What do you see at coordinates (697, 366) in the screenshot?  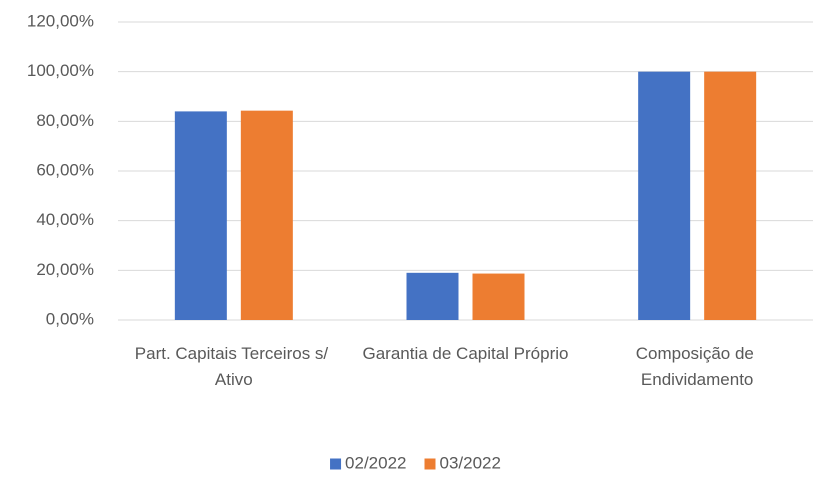 I see `x-tick-label: Composição de Endividamento` at bounding box center [697, 366].